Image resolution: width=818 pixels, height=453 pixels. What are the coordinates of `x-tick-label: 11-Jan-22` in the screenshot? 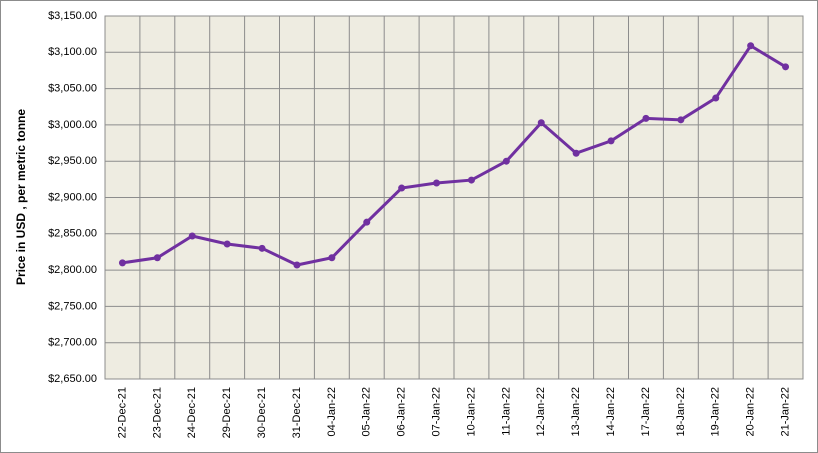 It's located at (506, 411).